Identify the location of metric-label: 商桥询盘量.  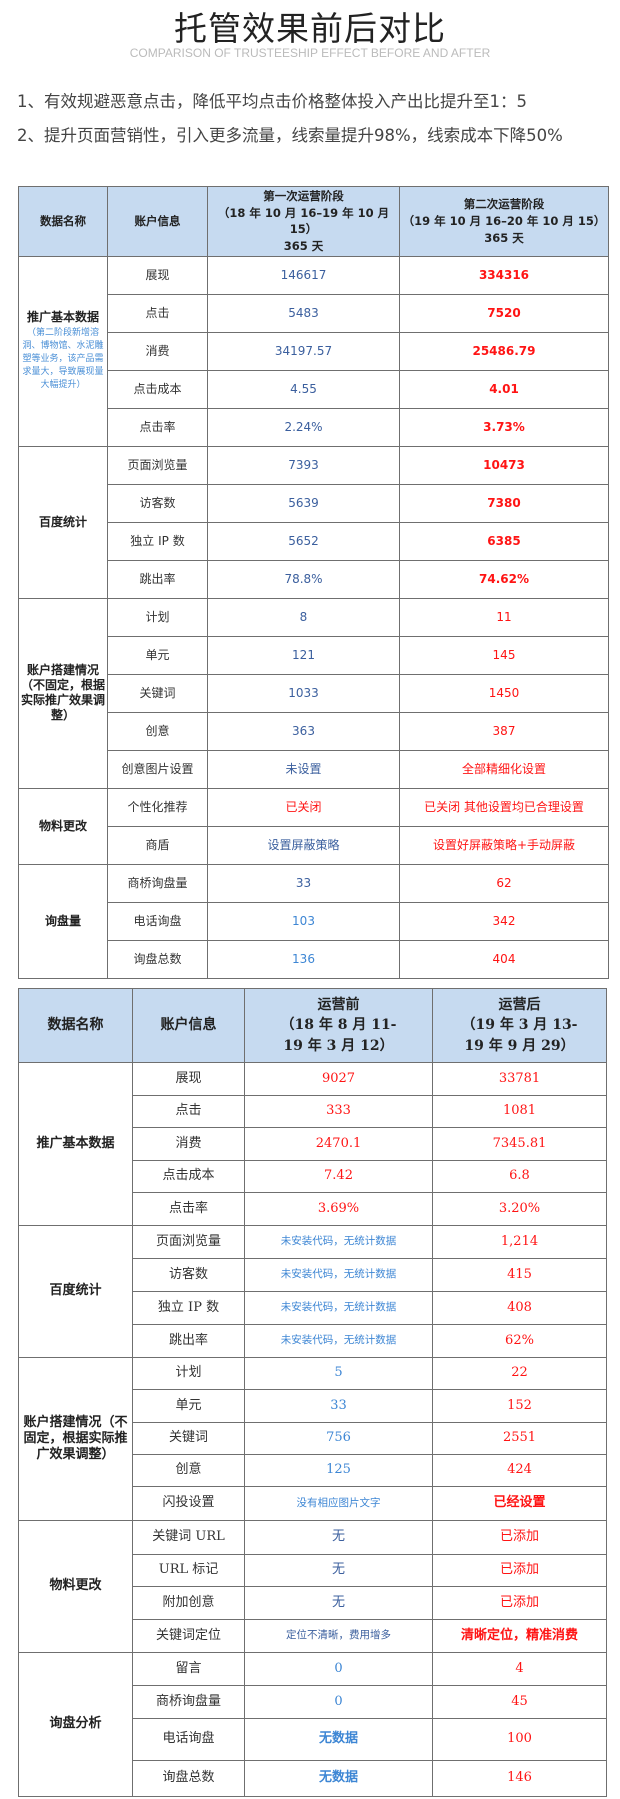
(188, 1702).